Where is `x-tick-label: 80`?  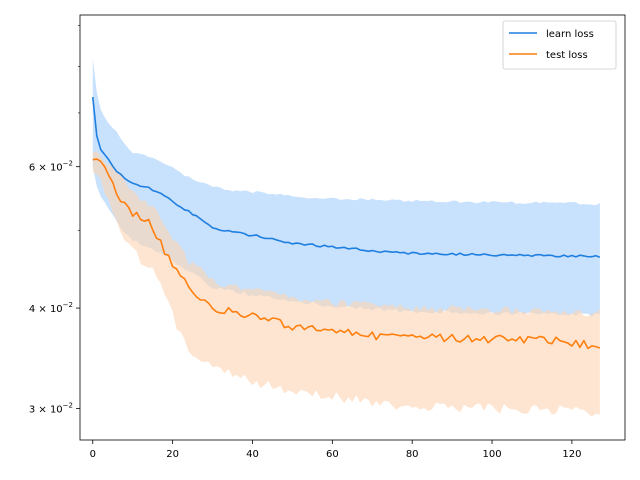
x-tick-label: 80 is located at coordinates (412, 454).